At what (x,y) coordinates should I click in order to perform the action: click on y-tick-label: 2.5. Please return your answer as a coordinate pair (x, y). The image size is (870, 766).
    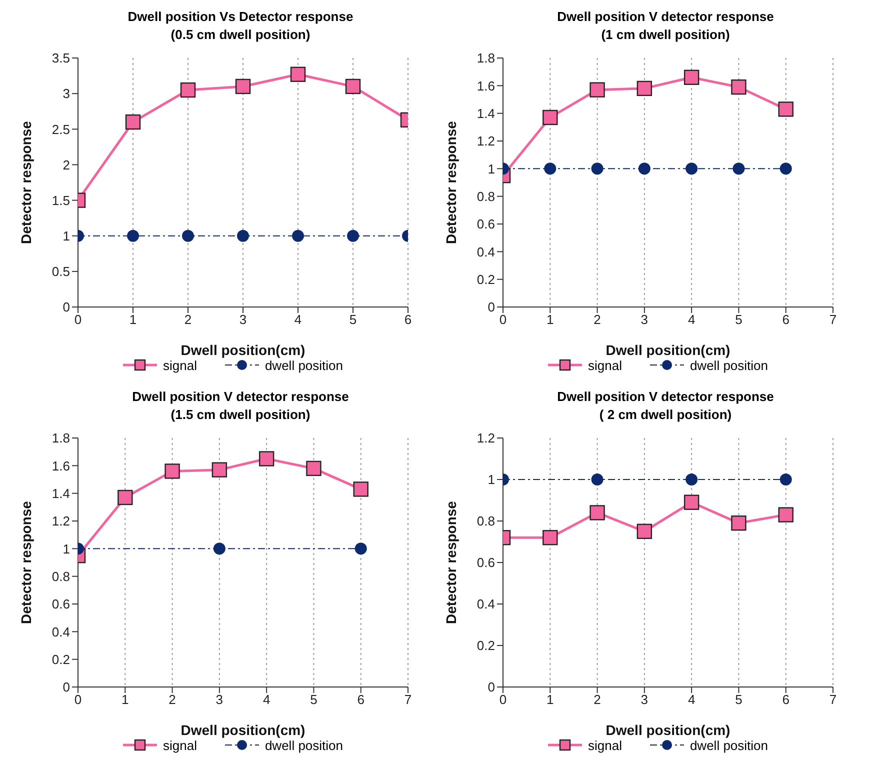
    Looking at the image, I should click on (61, 129).